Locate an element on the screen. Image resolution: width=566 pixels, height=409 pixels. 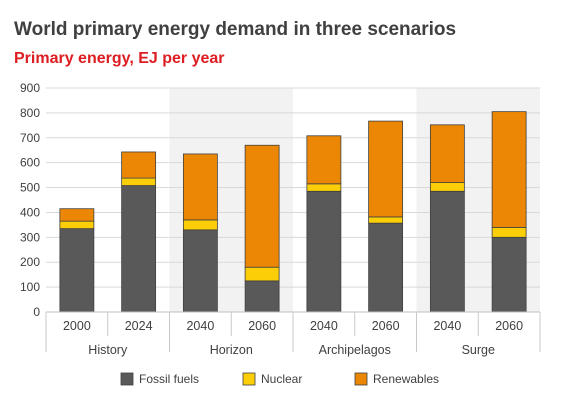
x-group-label: Archipelagos is located at coordinates (355, 350).